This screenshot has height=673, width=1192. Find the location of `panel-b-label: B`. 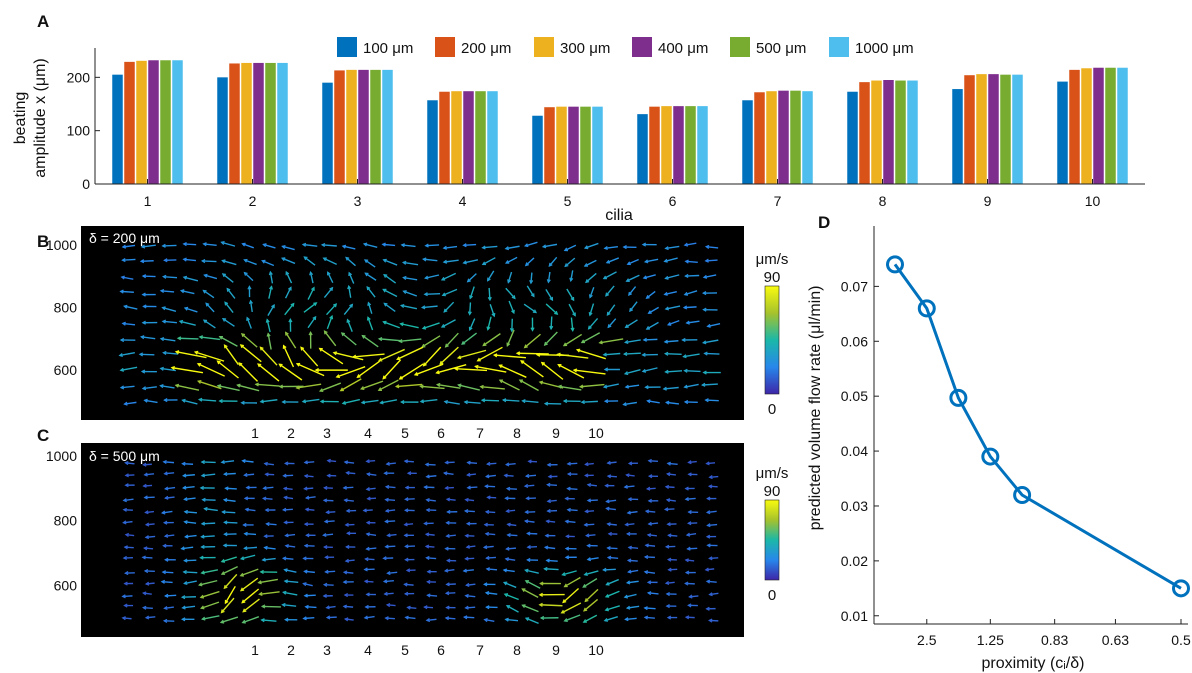

panel-b-label: B is located at coordinates (43, 241).